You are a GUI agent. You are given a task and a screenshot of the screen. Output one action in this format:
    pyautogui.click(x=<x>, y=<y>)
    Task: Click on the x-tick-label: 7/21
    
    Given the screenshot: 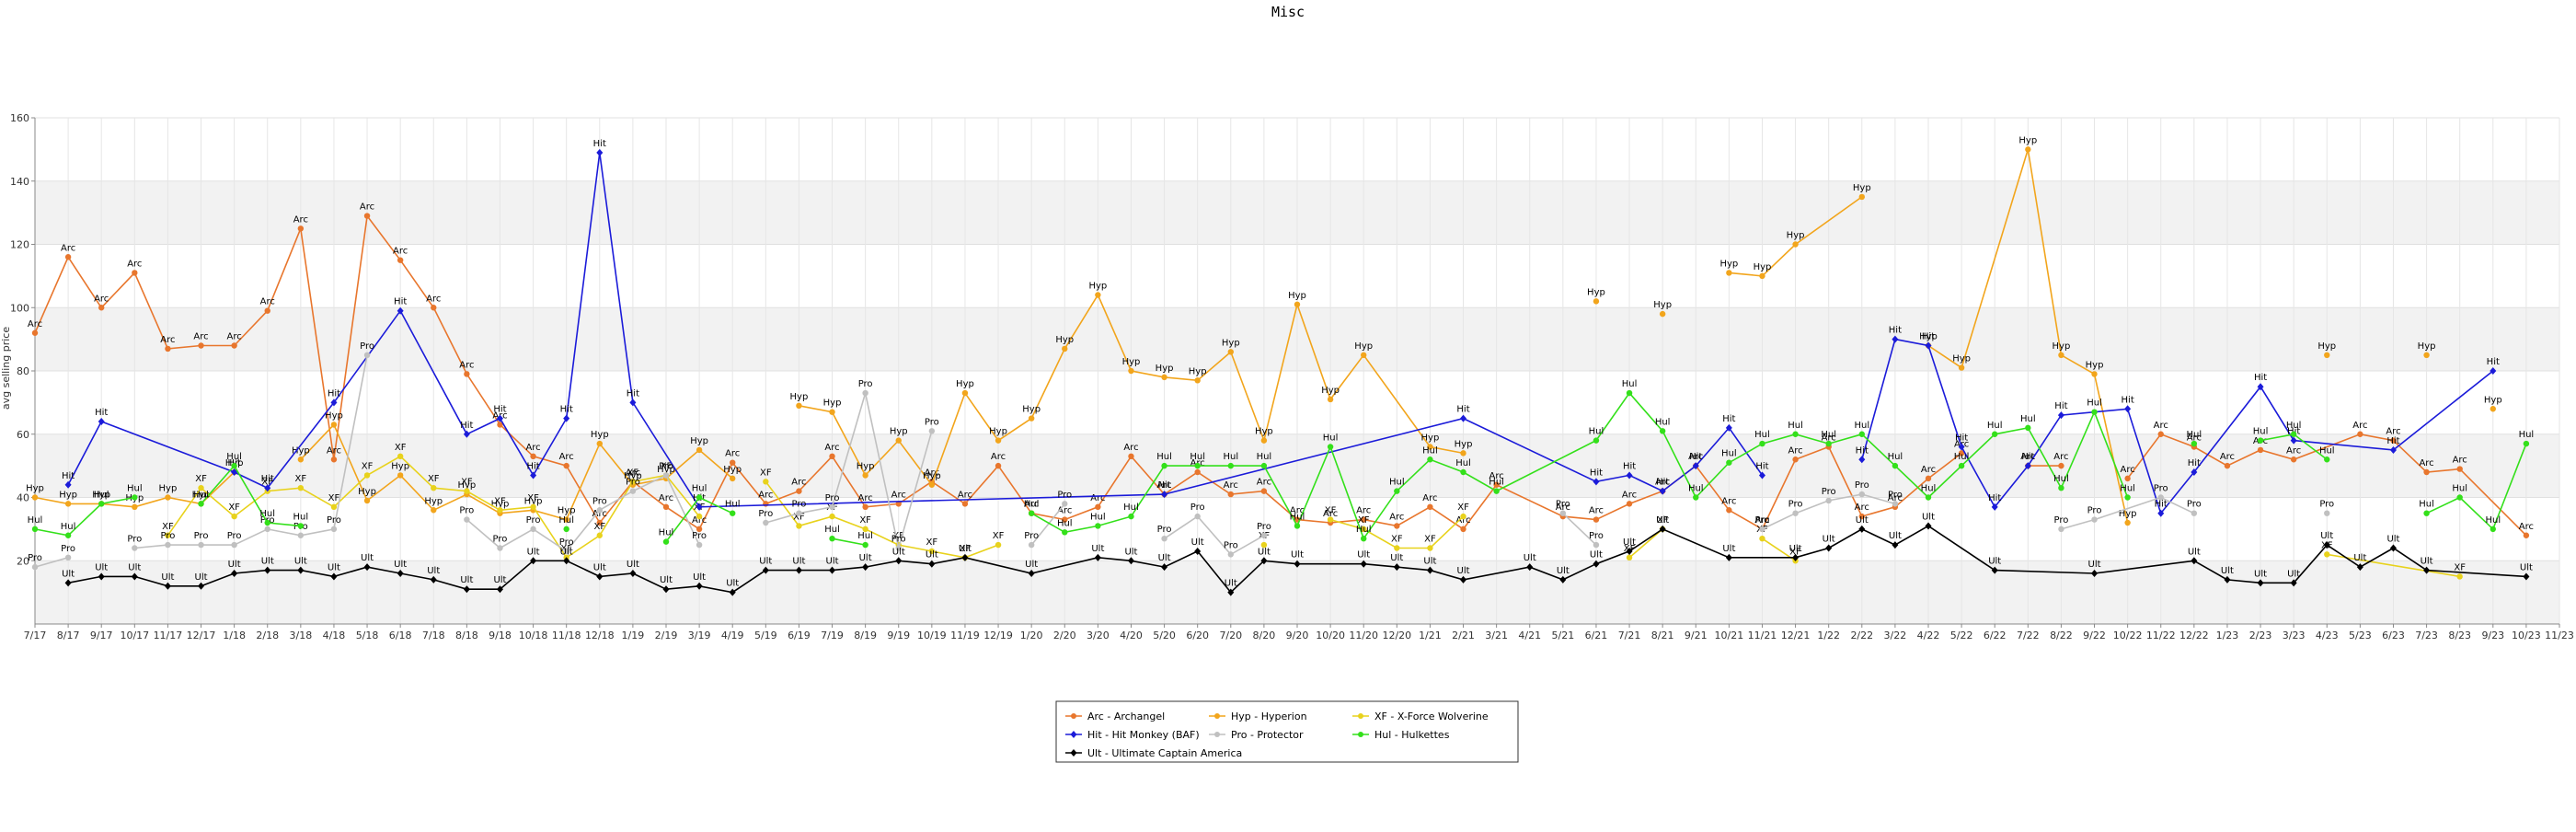 What is the action you would take?
    pyautogui.click(x=1629, y=635)
    